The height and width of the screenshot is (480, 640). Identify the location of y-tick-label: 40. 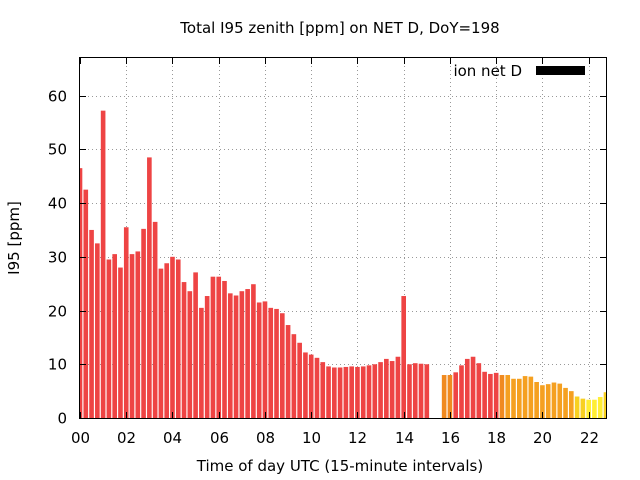
(57, 204).